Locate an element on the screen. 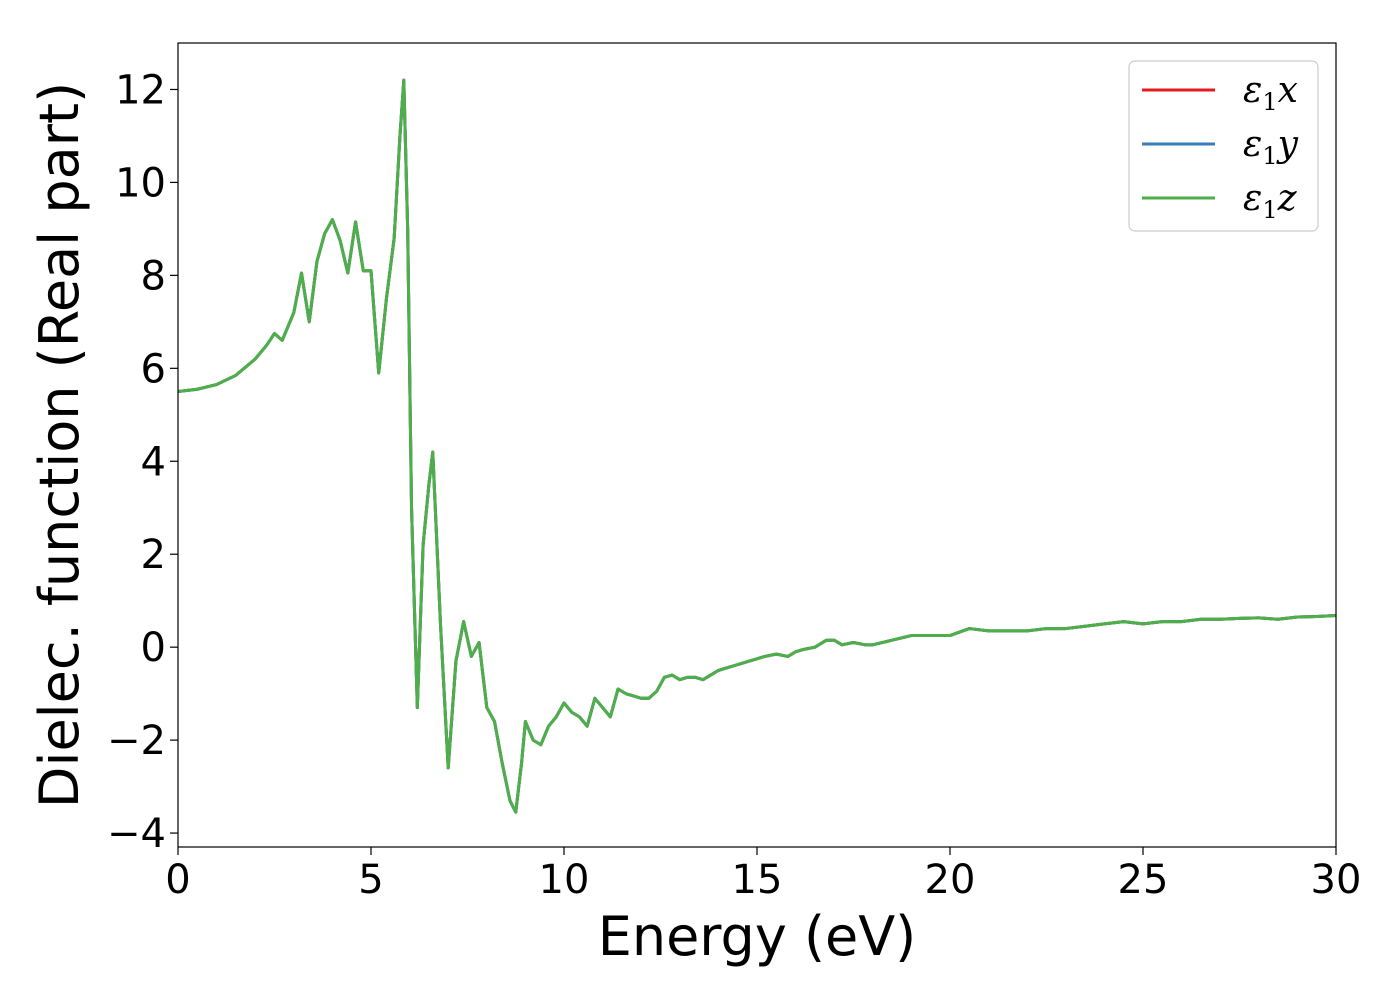 The width and height of the screenshot is (1400, 1000). x-axis-title: Energy (eV) is located at coordinates (757, 936).